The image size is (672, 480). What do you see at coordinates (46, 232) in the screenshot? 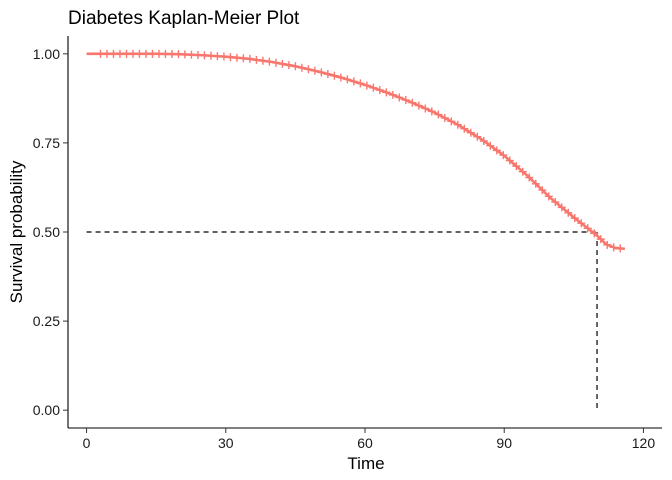
I see `y-tick-label: 0.50` at bounding box center [46, 232].